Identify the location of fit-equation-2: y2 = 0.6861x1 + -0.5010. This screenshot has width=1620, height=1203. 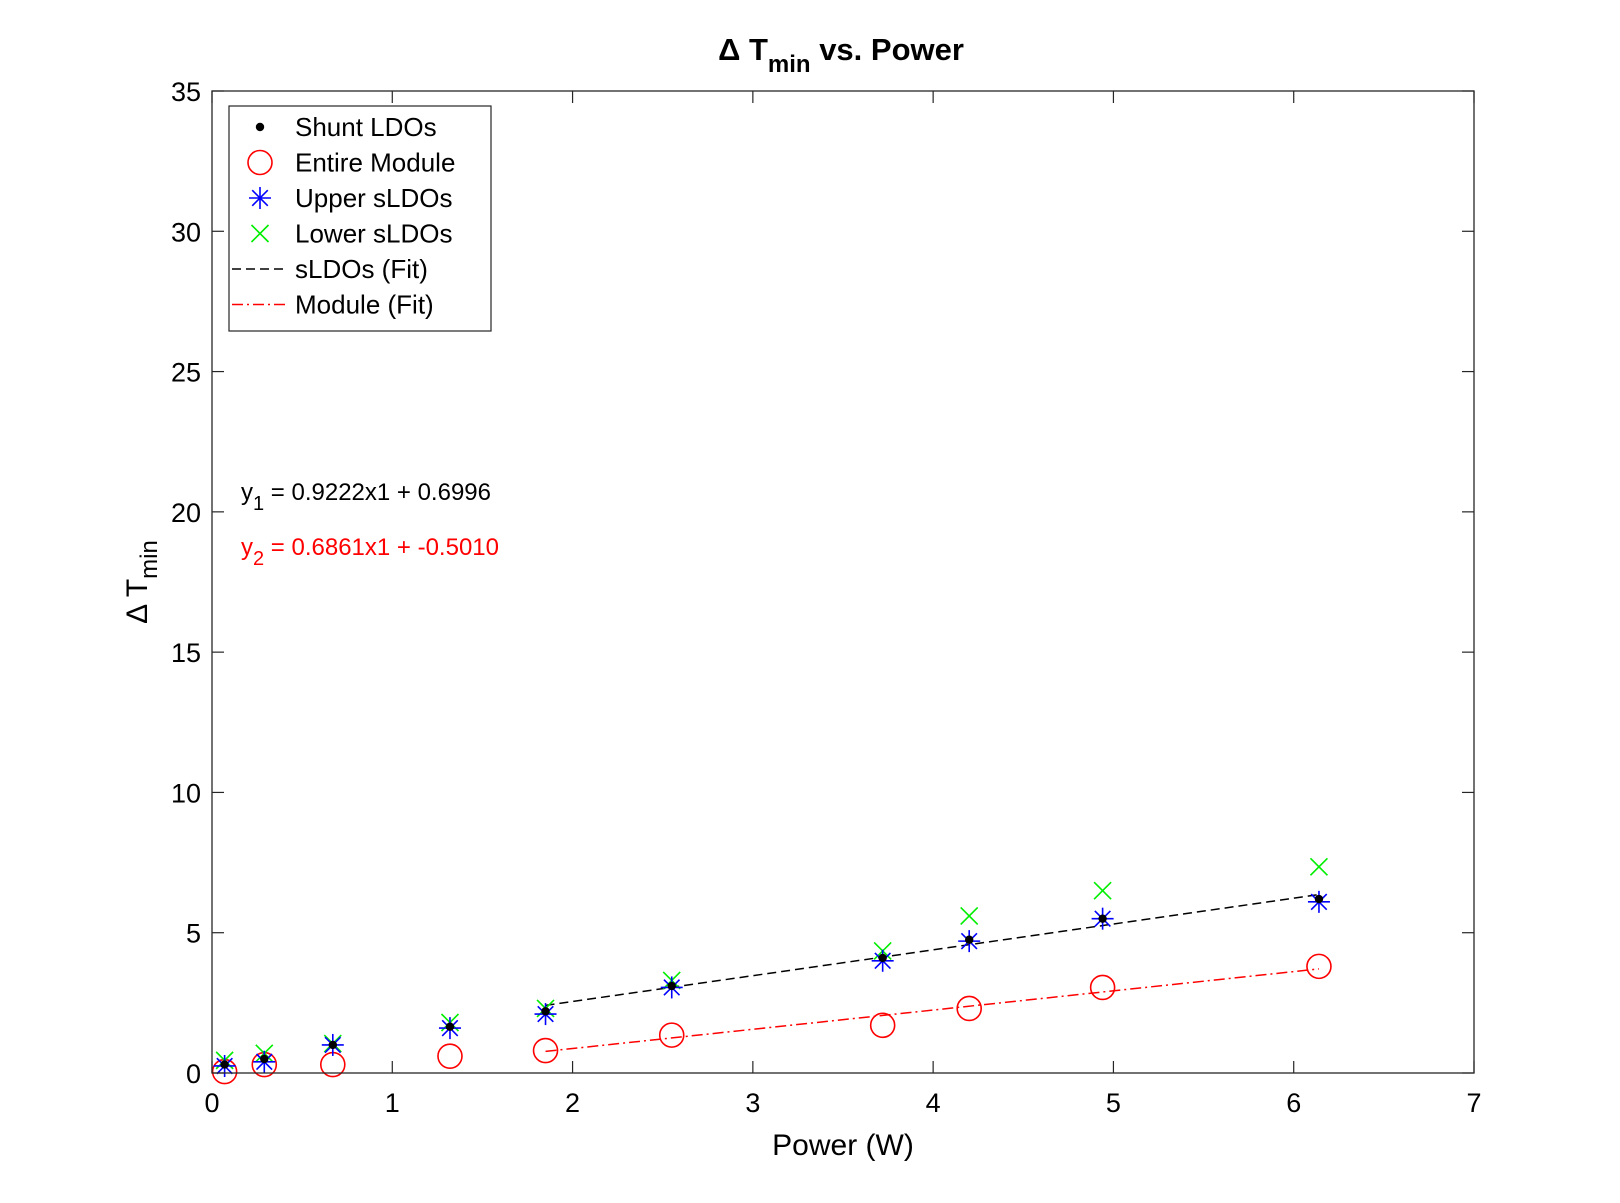
(370, 552).